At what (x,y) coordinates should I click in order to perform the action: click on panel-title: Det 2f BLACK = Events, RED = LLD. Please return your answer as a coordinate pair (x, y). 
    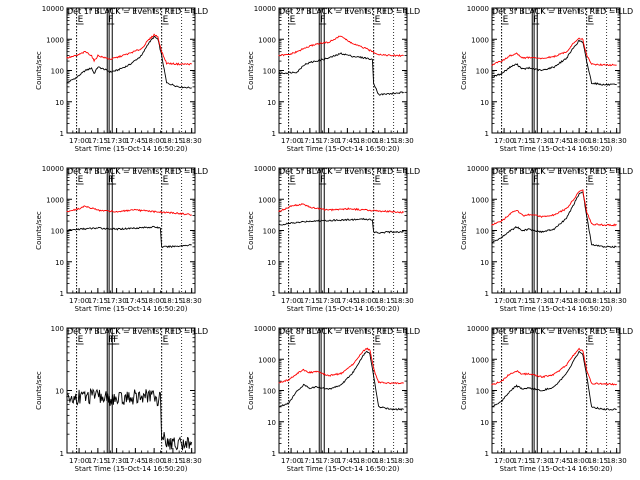
    Looking at the image, I should click on (349, 11).